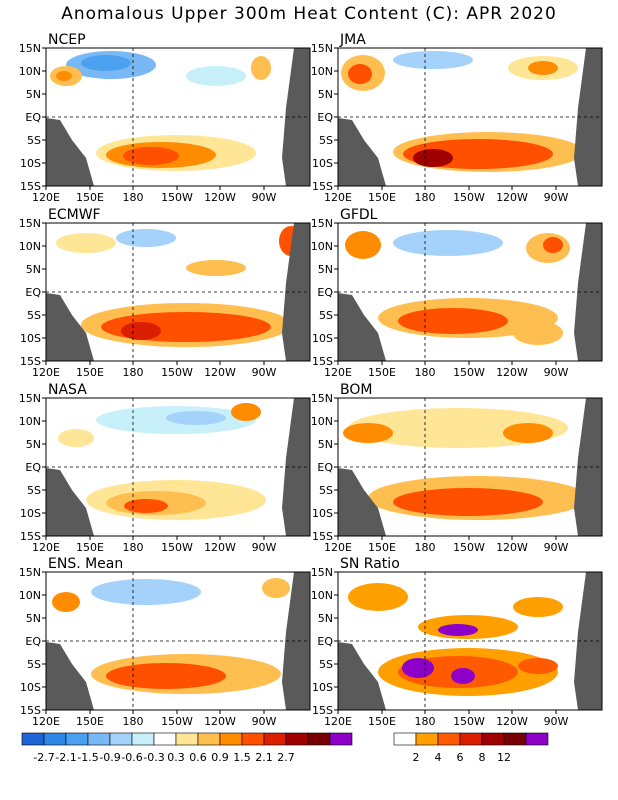  What do you see at coordinates (286, 757) in the screenshot?
I see `colorbar-label: 2.7` at bounding box center [286, 757].